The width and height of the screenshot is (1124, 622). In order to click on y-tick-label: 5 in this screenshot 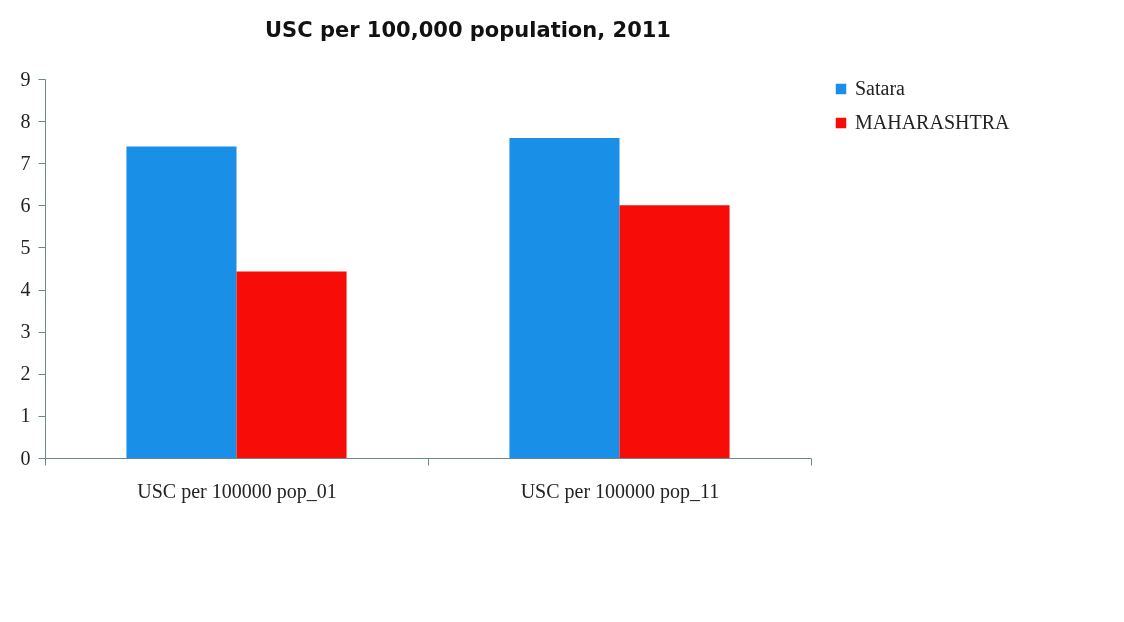, I will do `click(25, 246)`.